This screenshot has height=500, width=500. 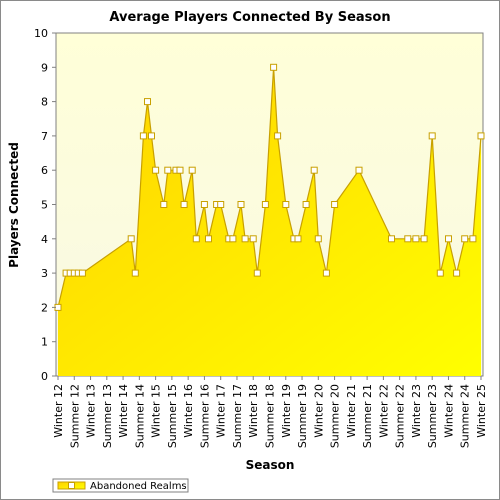 What do you see at coordinates (138, 486) in the screenshot?
I see `legend-label: Abandoned Realms` at bounding box center [138, 486].